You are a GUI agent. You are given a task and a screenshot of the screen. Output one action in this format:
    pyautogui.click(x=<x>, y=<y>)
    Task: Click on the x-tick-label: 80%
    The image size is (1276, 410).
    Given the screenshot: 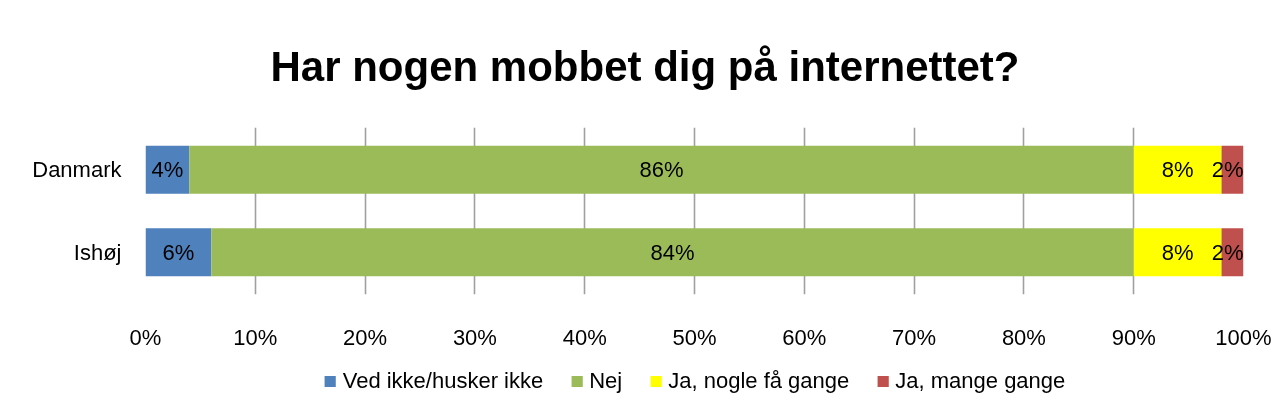 What is the action you would take?
    pyautogui.click(x=1023, y=337)
    